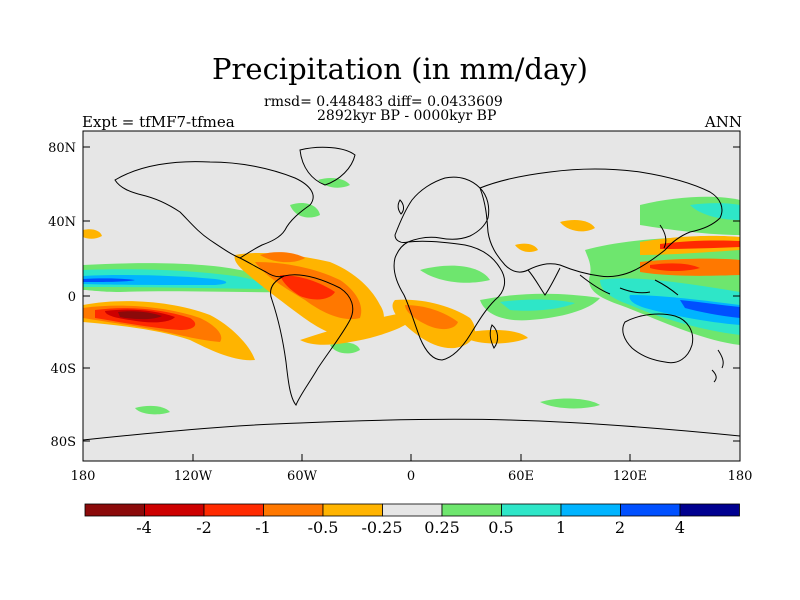 The image size is (800, 600). I want to click on colorbar-swatches, so click(412, 510).